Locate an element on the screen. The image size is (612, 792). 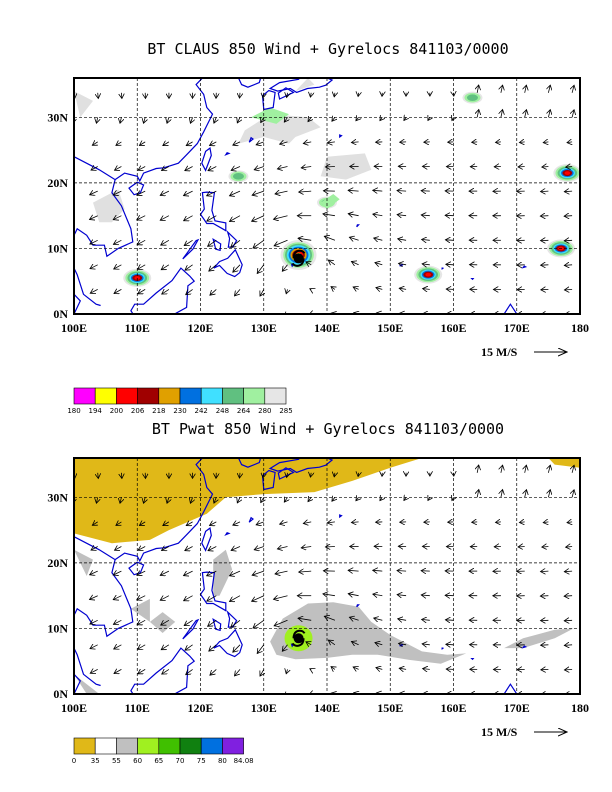
x-tick-labels-1: 100E 110E 120E 130E 140E 150E 160E 170E 180 is located at coordinates (325, 328).